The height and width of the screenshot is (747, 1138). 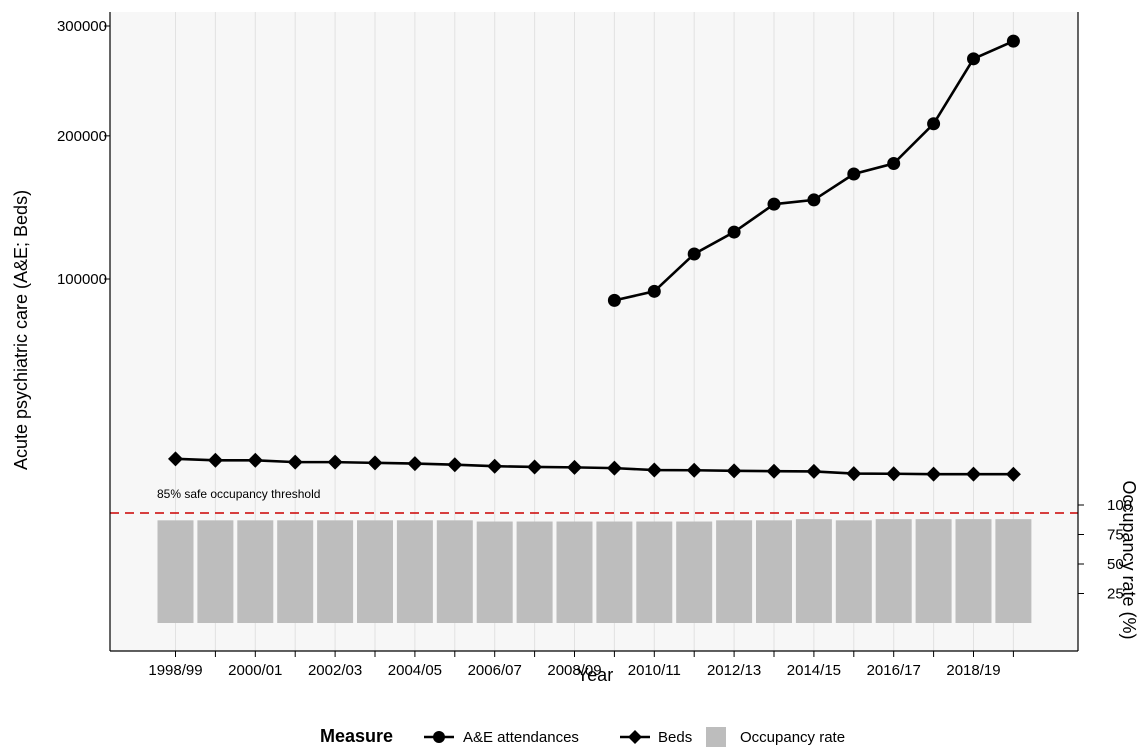 I want to click on x-tick-label: 2008/09, so click(x=574, y=670).